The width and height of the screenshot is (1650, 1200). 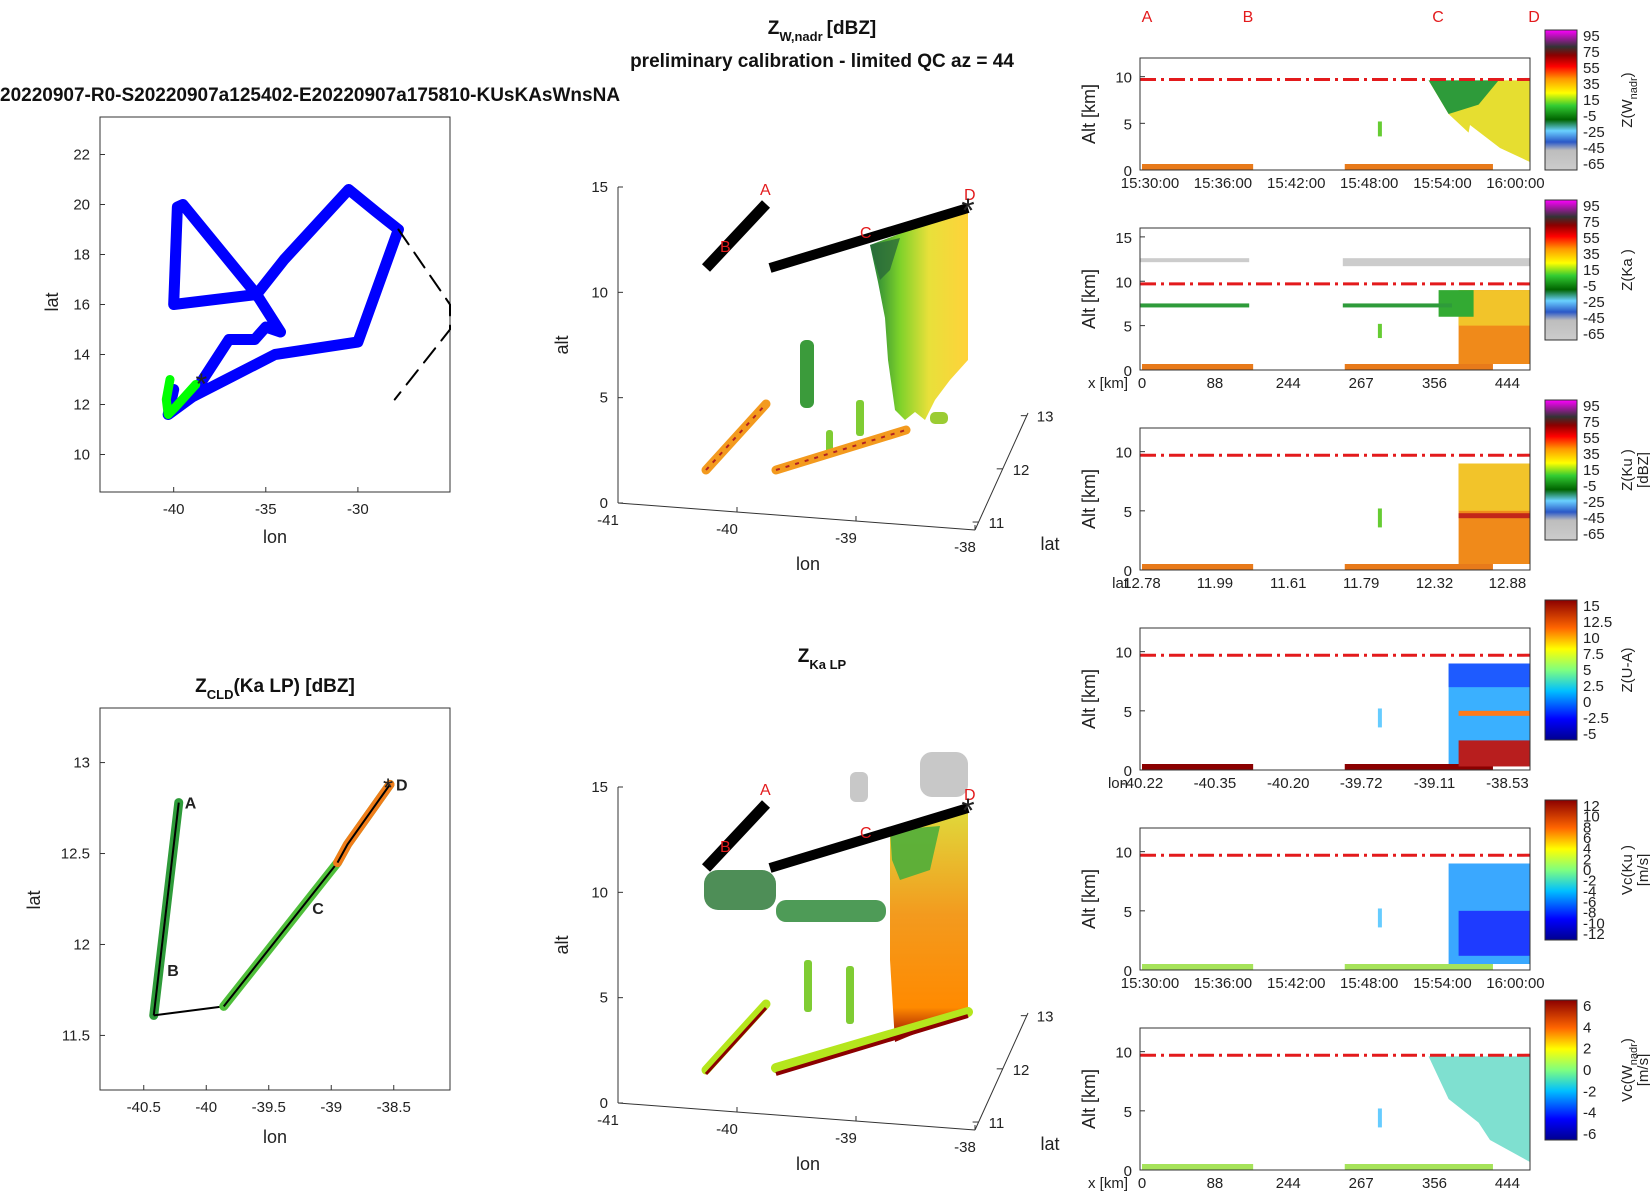 What do you see at coordinates (822, 659) in the screenshot?
I see `3d-ka-title: ZKa LP` at bounding box center [822, 659].